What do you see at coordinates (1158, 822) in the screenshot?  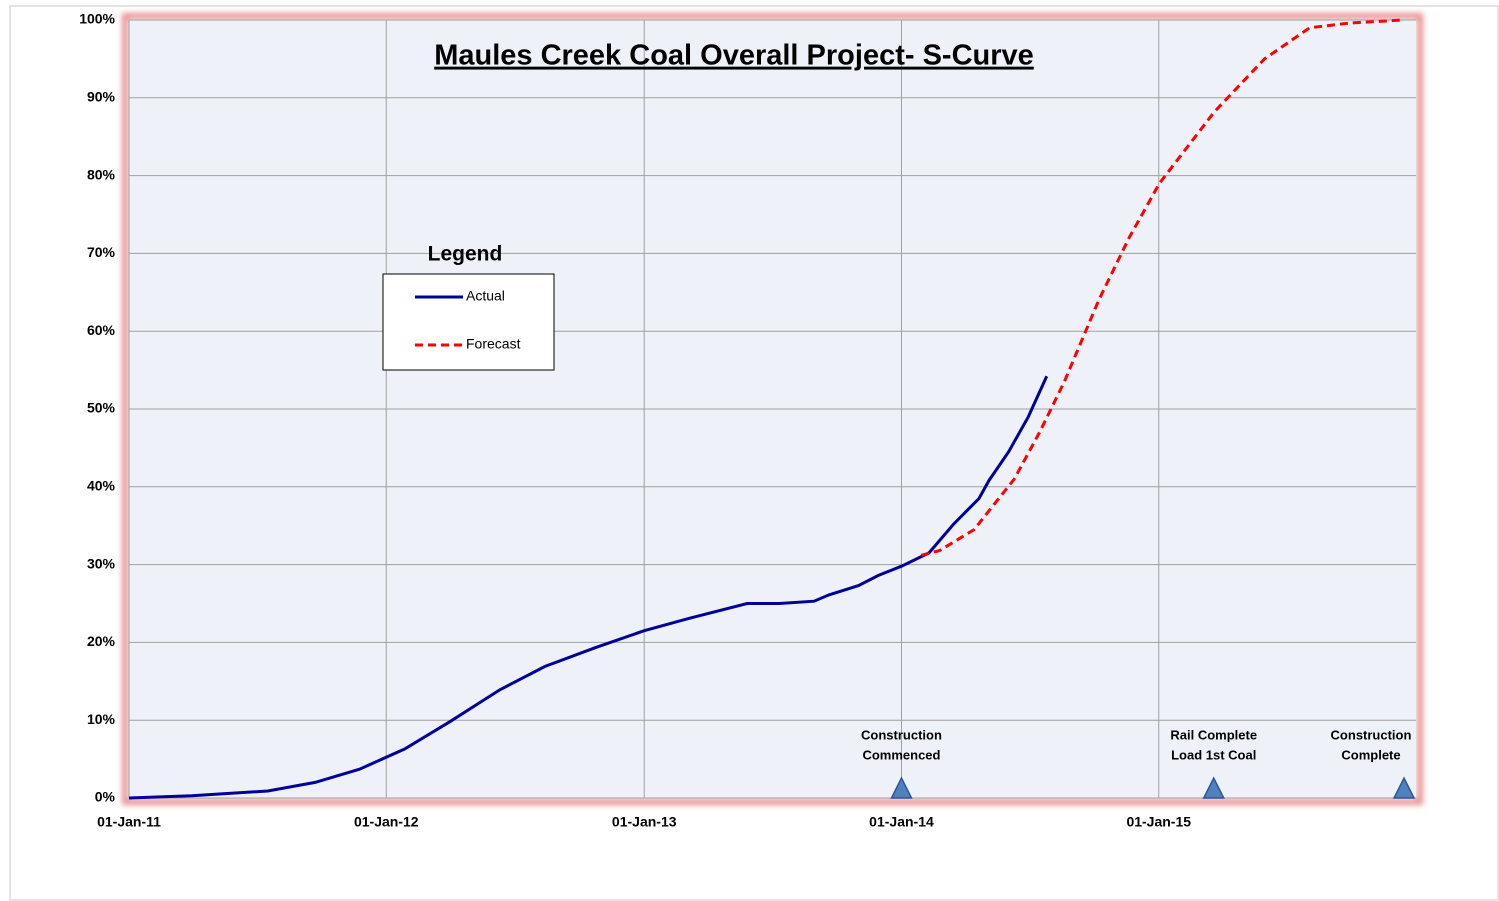 I see `x-tick-label: 01-Jan-15` at bounding box center [1158, 822].